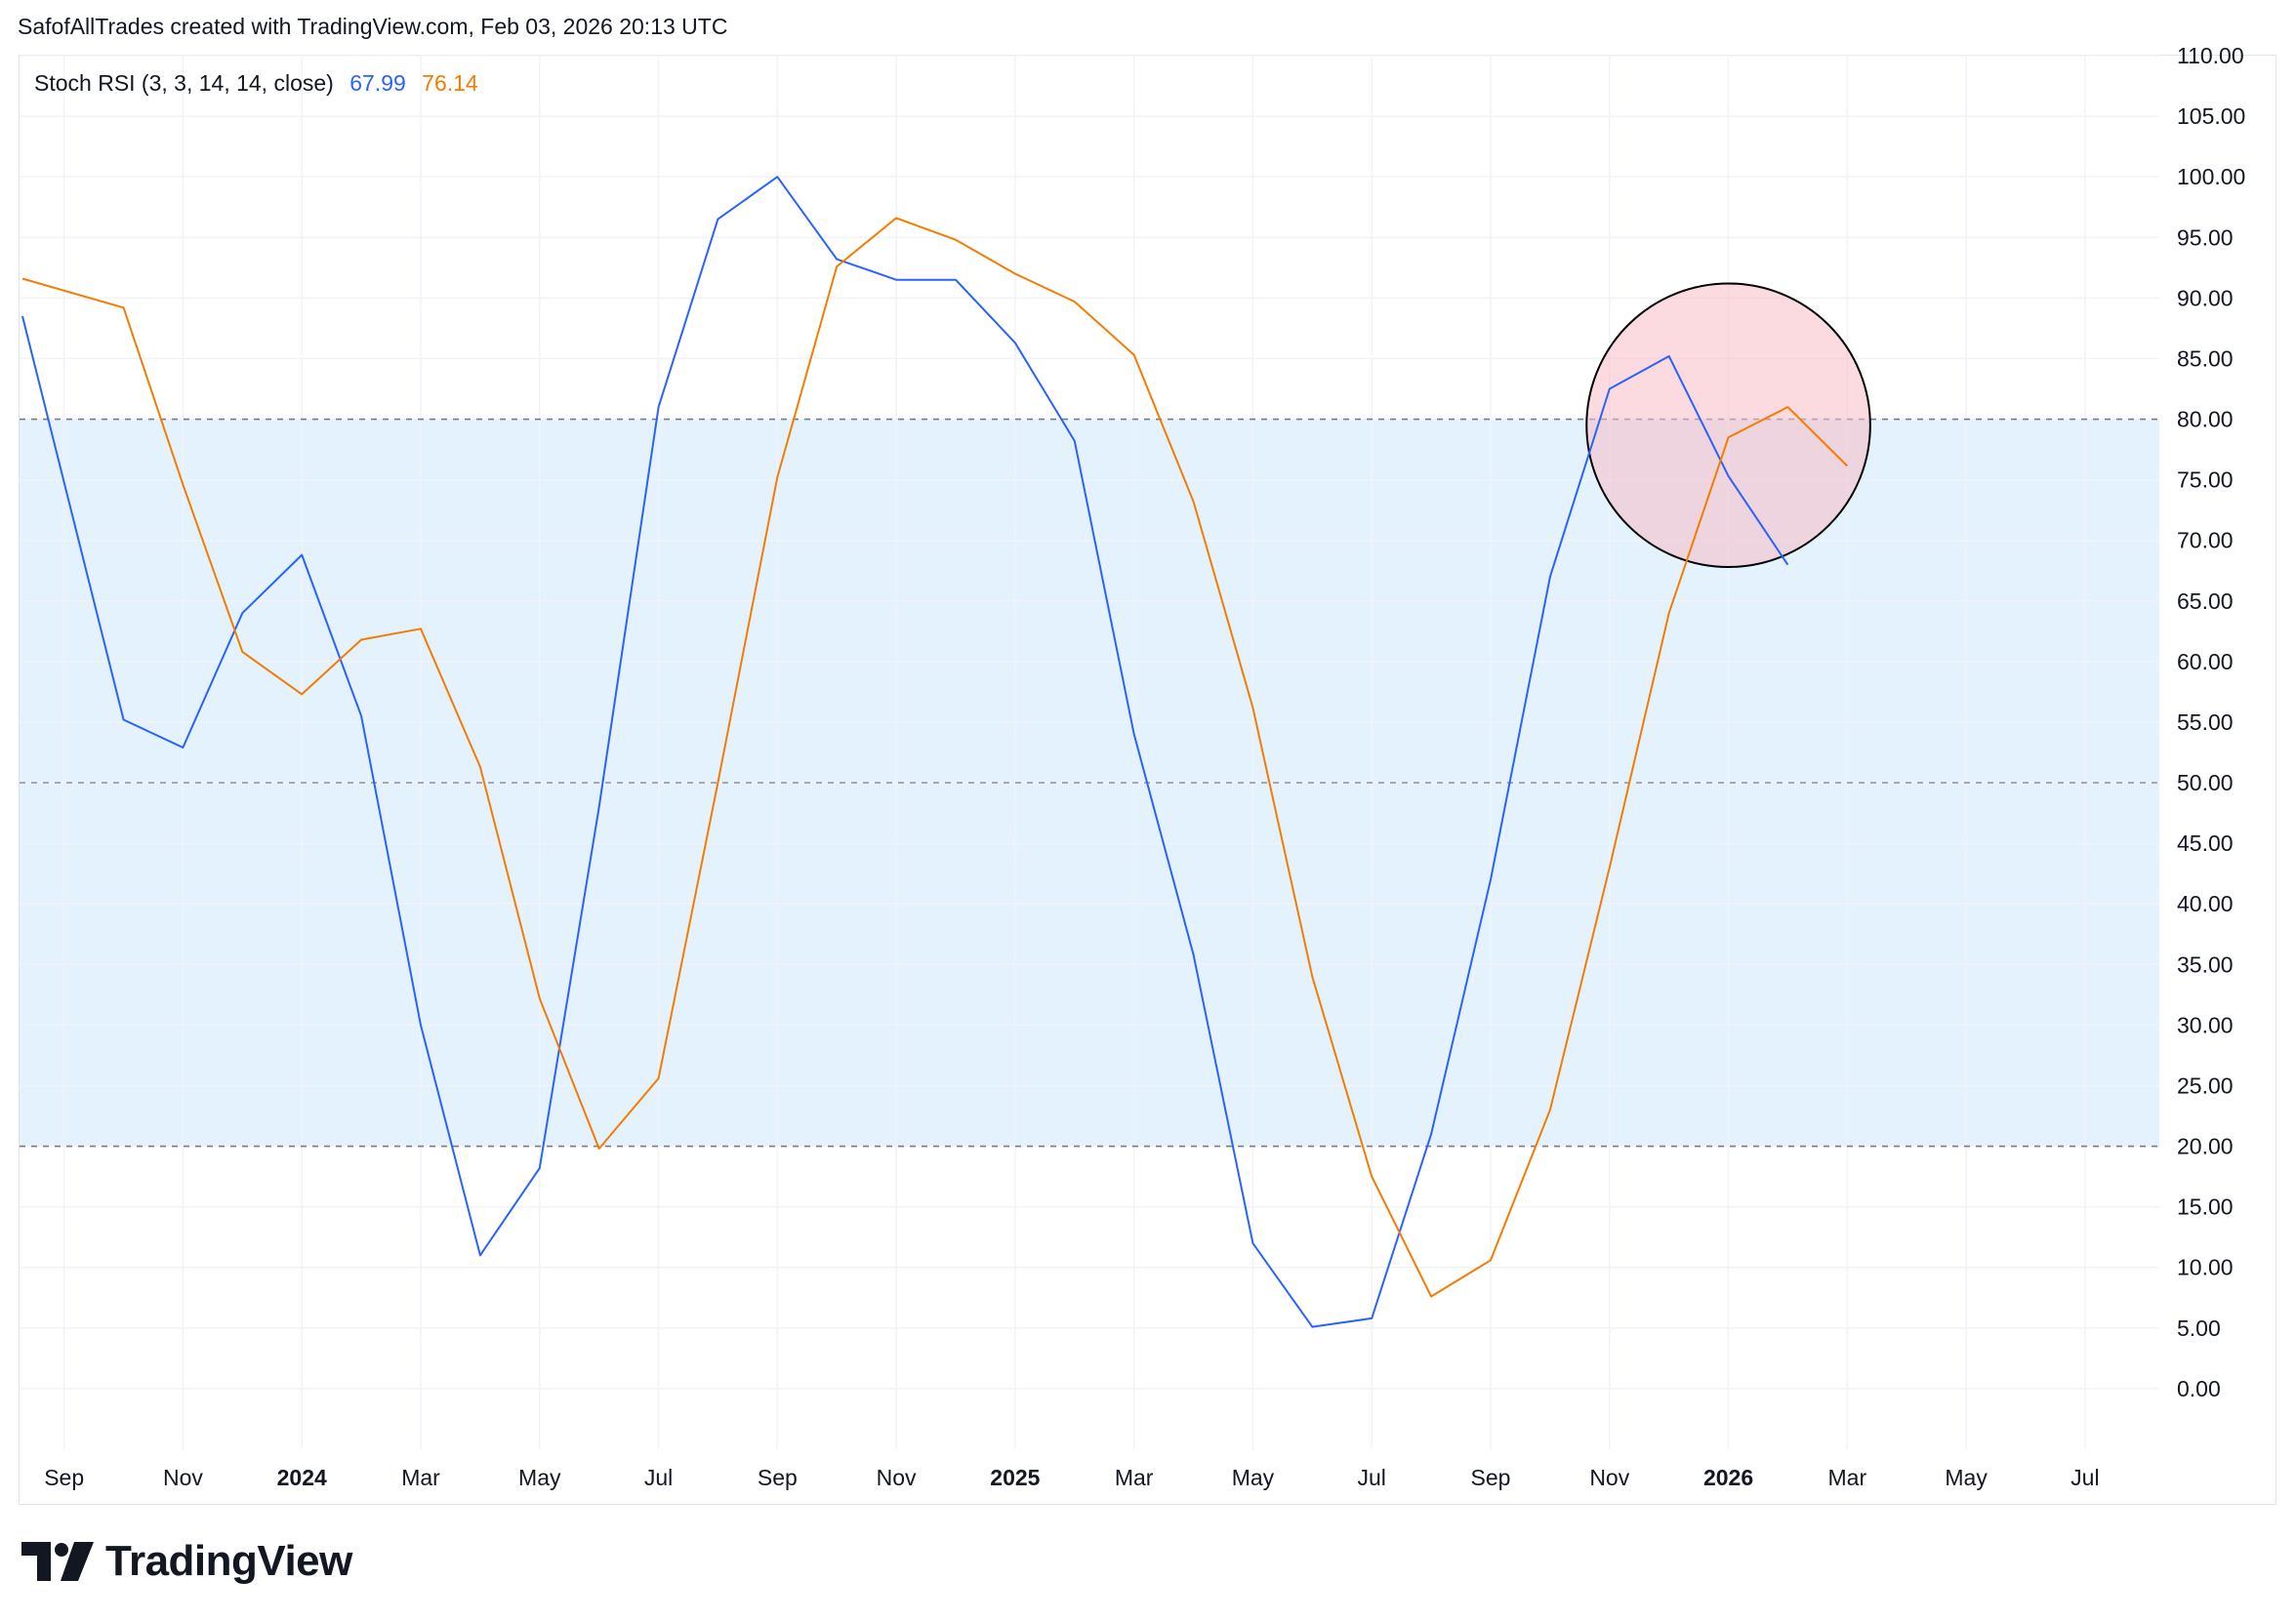 This screenshot has width=2296, height=1620. Describe the element at coordinates (228, 1561) in the screenshot. I see `brand-name: TradingView` at that location.